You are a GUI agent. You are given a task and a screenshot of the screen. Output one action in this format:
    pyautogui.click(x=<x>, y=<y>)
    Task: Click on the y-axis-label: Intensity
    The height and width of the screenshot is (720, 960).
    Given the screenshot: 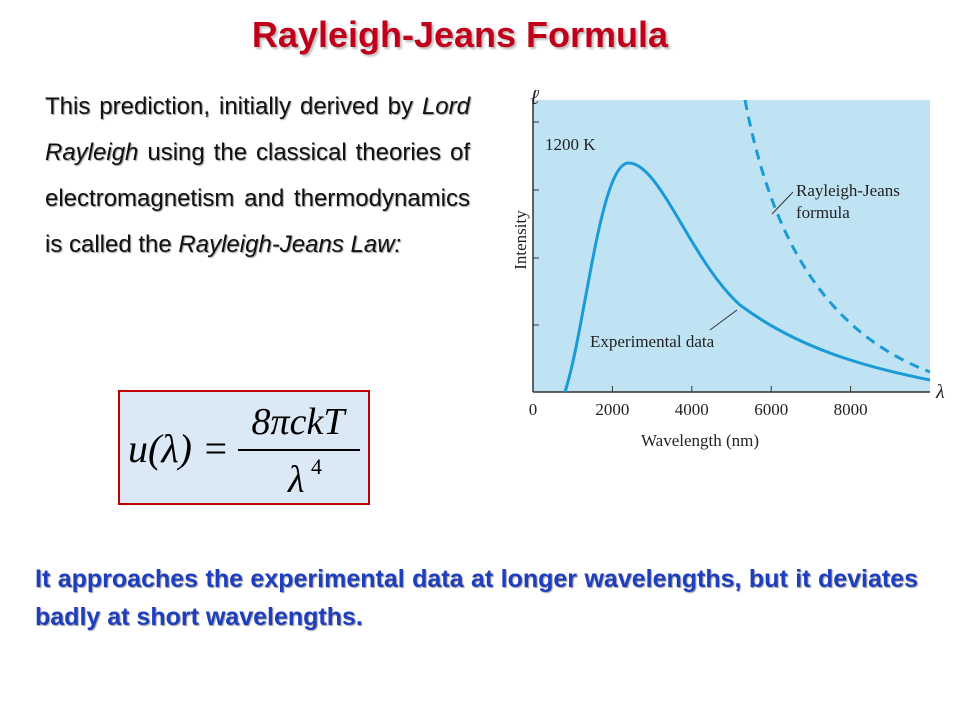 What is the action you would take?
    pyautogui.click(x=520, y=240)
    